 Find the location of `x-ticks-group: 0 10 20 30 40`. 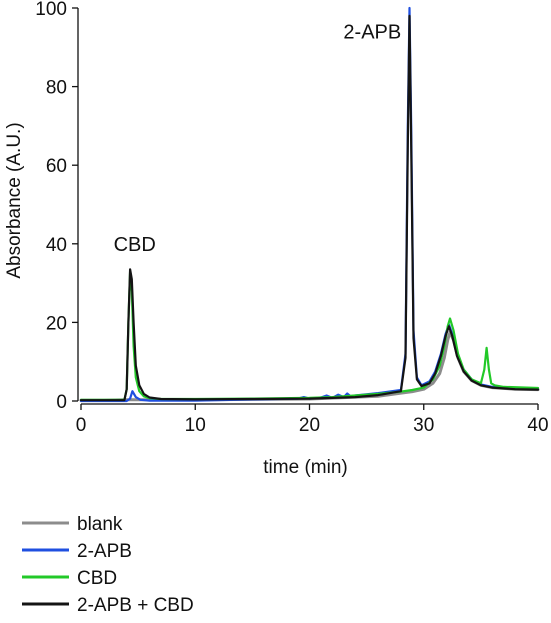

x-ticks-group: 0 10 20 30 40 is located at coordinates (312, 420).